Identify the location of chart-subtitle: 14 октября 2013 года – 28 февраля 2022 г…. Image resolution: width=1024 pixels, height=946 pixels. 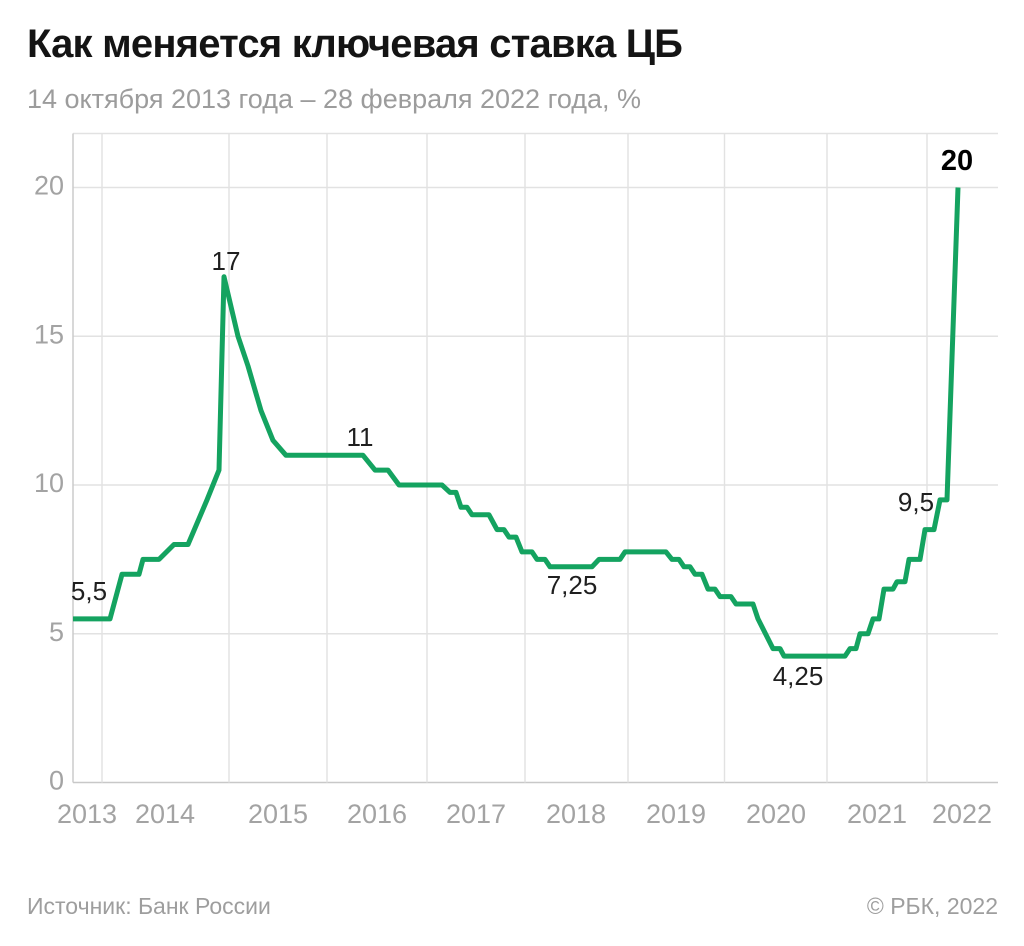
(334, 99).